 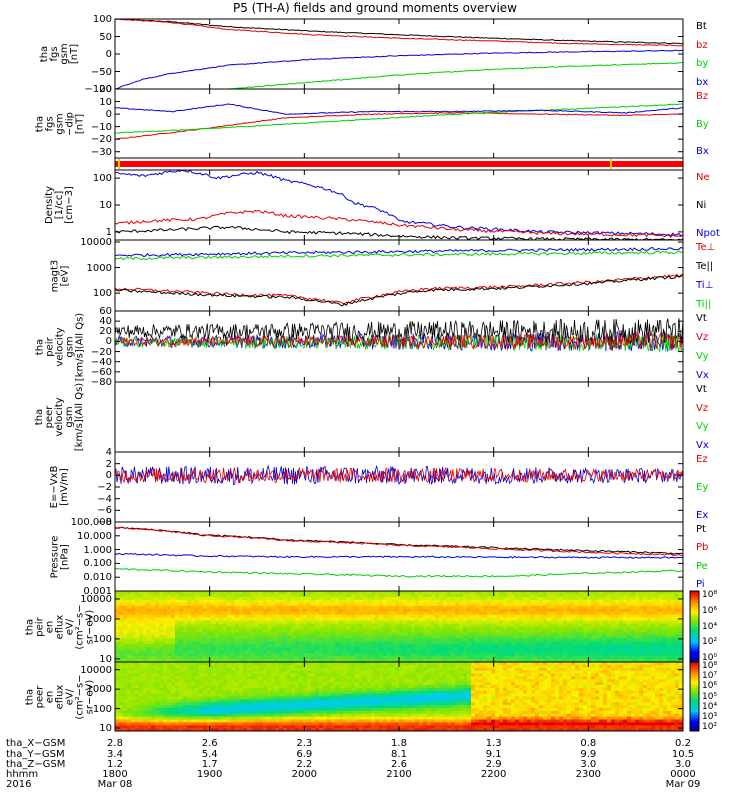 What do you see at coordinates (694, 645) in the screenshot?
I see `colorbar-segment` at bounding box center [694, 645].